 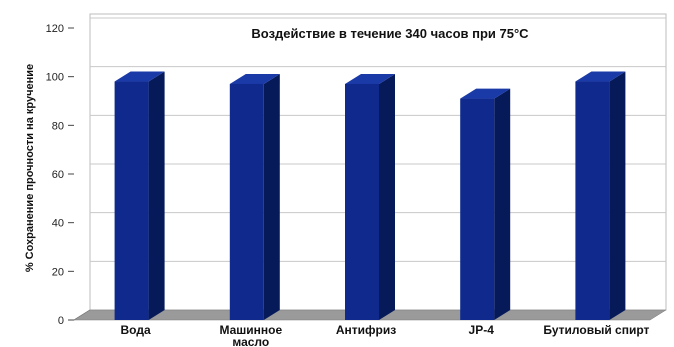 What do you see at coordinates (366, 330) in the screenshot?
I see `x-category-label: Антифриз` at bounding box center [366, 330].